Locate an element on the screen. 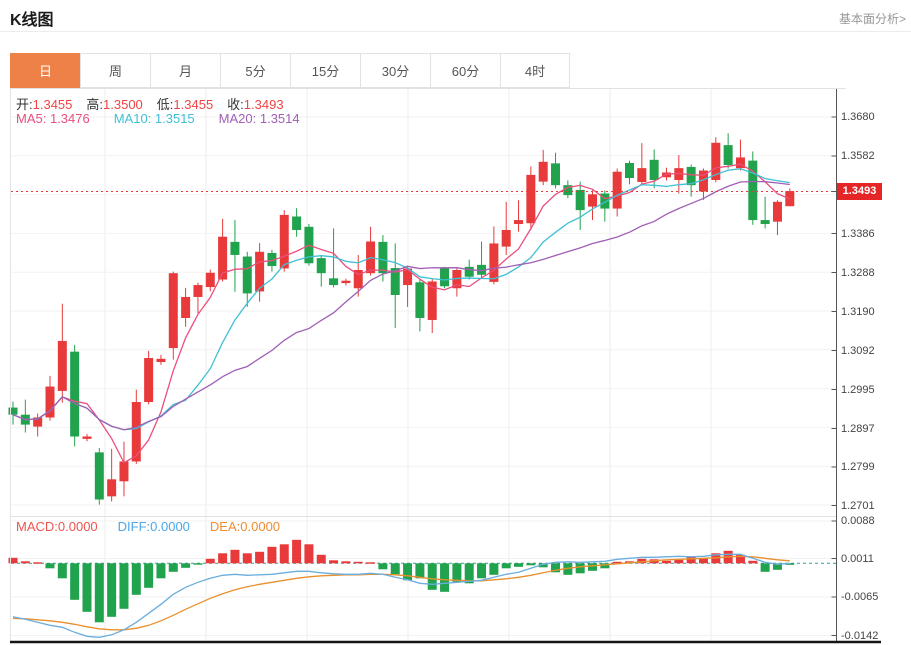 This screenshot has width=911, height=645. y-axis-price-label: 1.2799 is located at coordinates (858, 467).